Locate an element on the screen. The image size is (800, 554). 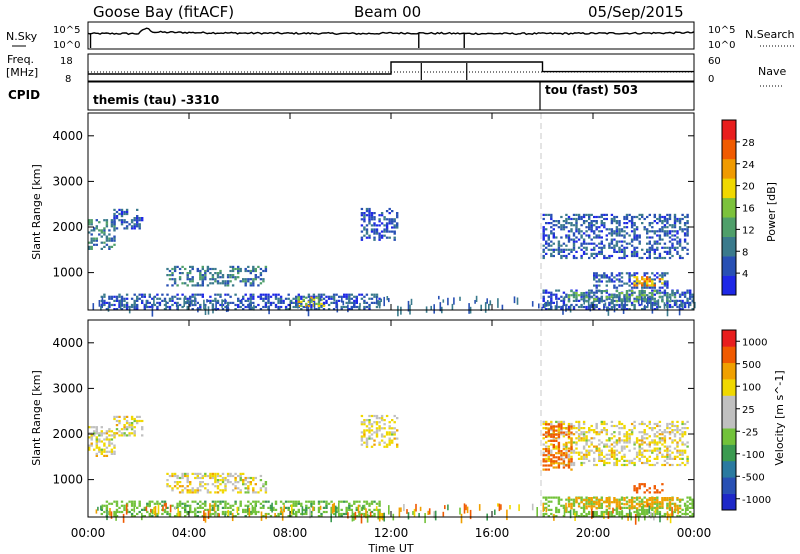
colorbar-swatch is located at coordinates (729, 436).